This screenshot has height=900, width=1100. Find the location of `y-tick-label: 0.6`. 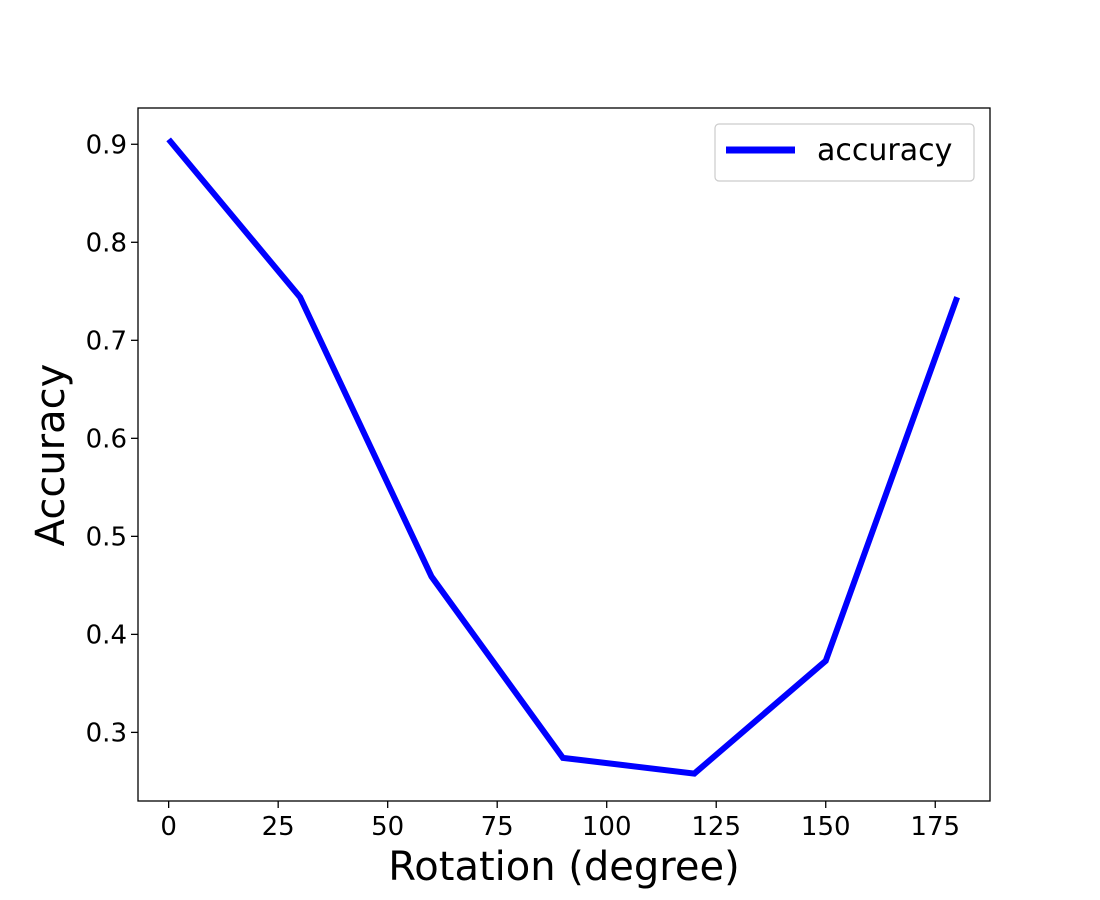

y-tick-label: 0.6 is located at coordinates (106, 439).